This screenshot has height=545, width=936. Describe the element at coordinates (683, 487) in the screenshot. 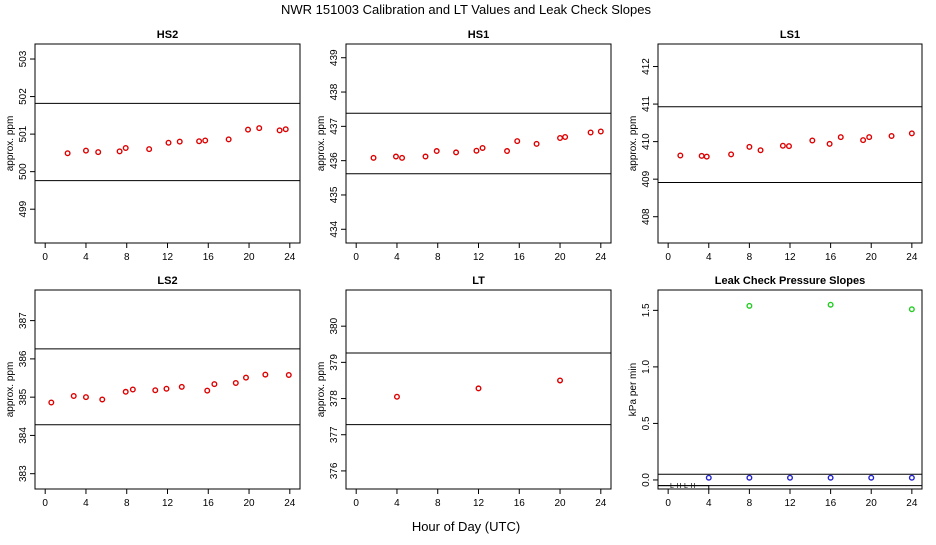

I see `inset-legend-box` at that location.